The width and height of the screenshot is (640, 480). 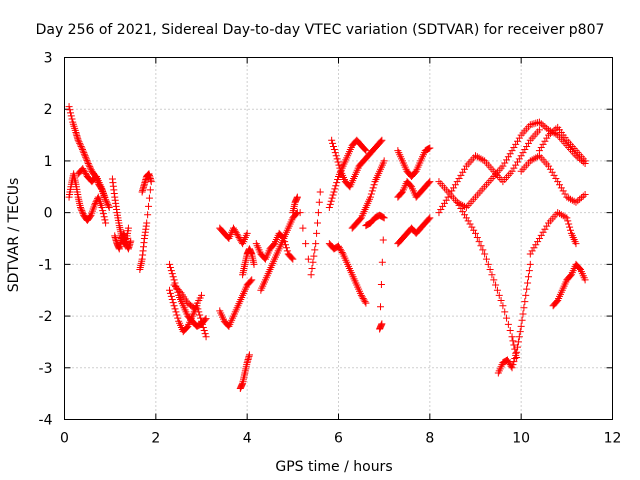 What do you see at coordinates (48, 214) in the screenshot?
I see `y-tick-label: 0` at bounding box center [48, 214].